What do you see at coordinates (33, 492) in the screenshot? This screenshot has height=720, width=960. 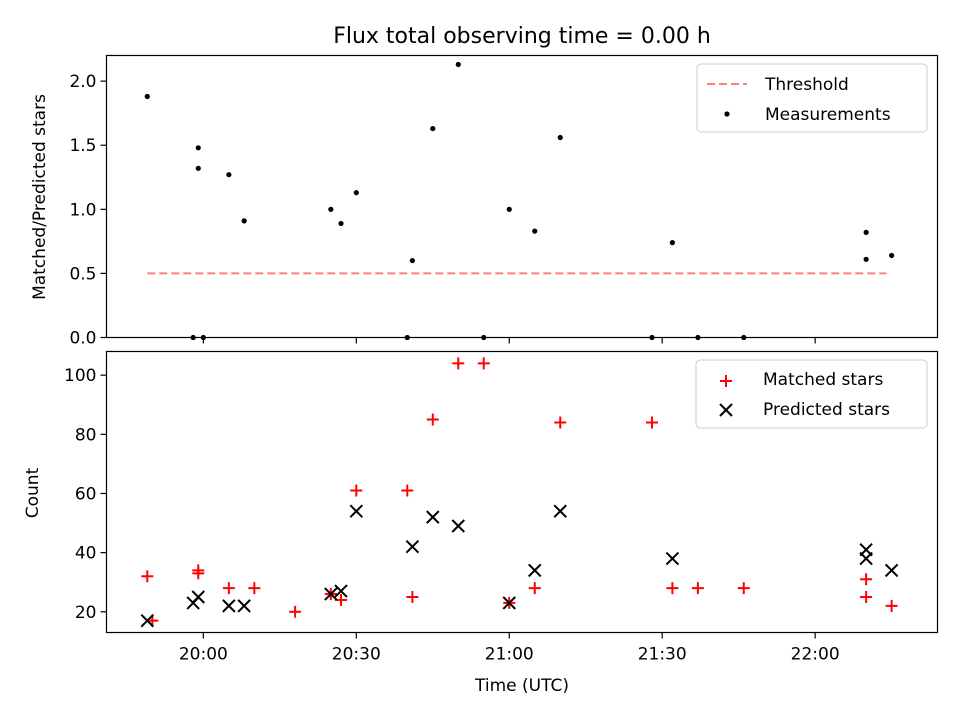 I see `bottom-y-axis-label: Count` at bounding box center [33, 492].